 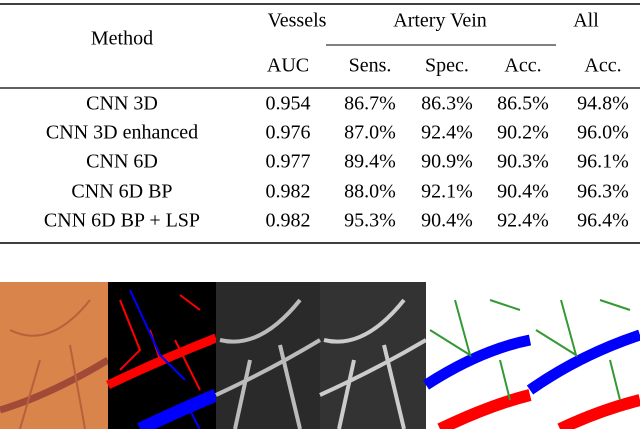 What do you see at coordinates (447, 162) in the screenshot?
I see `cell-value: 90.9%` at bounding box center [447, 162].